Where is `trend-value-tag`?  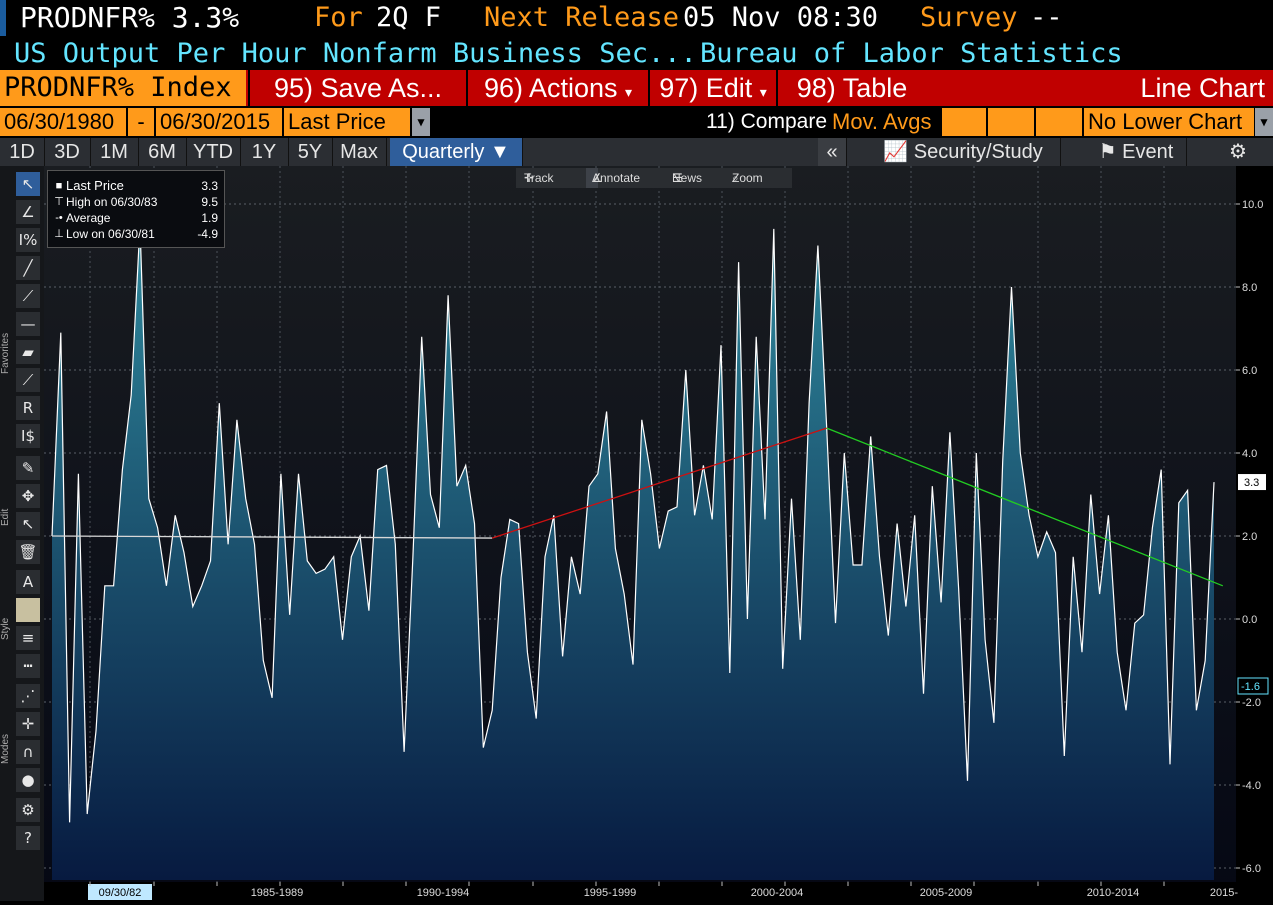 trend-value-tag is located at coordinates (1253, 686).